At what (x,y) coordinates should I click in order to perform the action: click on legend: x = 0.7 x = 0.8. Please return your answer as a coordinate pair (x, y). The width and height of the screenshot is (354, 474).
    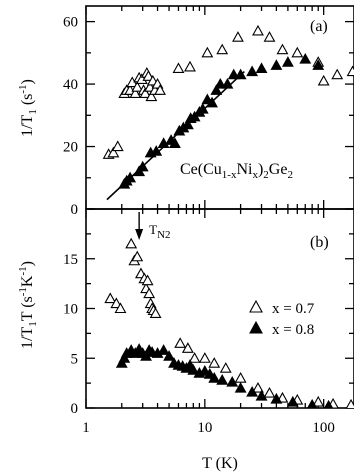
    Looking at the image, I should click on (282, 318).